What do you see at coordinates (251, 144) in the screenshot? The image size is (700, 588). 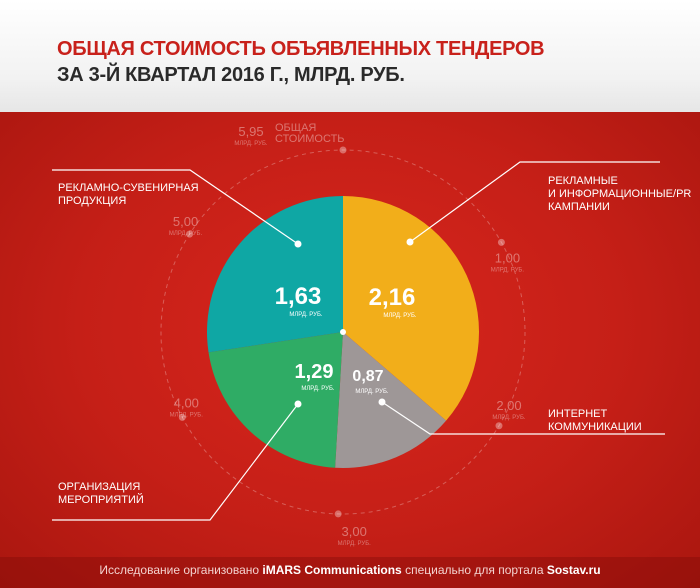 I see `tick-total-unit: МЛРД. РУБ.` at bounding box center [251, 144].